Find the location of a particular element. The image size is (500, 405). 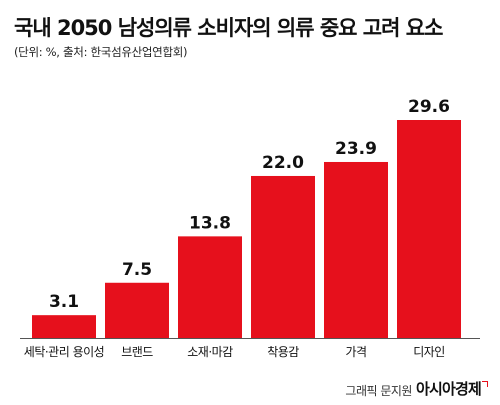

value-label: 3.1 is located at coordinates (64, 302).